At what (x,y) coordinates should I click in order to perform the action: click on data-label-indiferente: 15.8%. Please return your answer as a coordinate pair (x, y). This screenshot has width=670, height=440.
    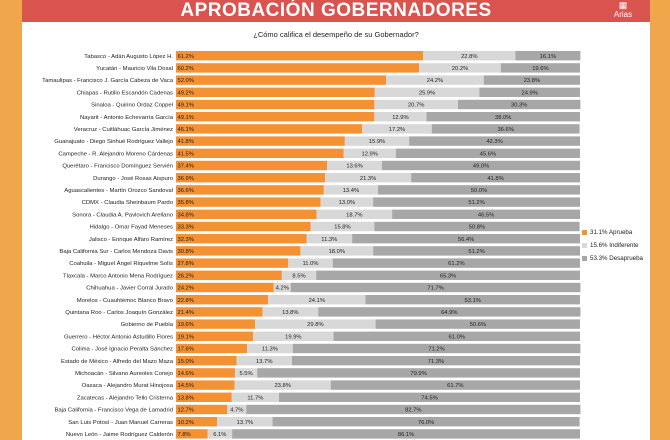
    Looking at the image, I should click on (342, 228).